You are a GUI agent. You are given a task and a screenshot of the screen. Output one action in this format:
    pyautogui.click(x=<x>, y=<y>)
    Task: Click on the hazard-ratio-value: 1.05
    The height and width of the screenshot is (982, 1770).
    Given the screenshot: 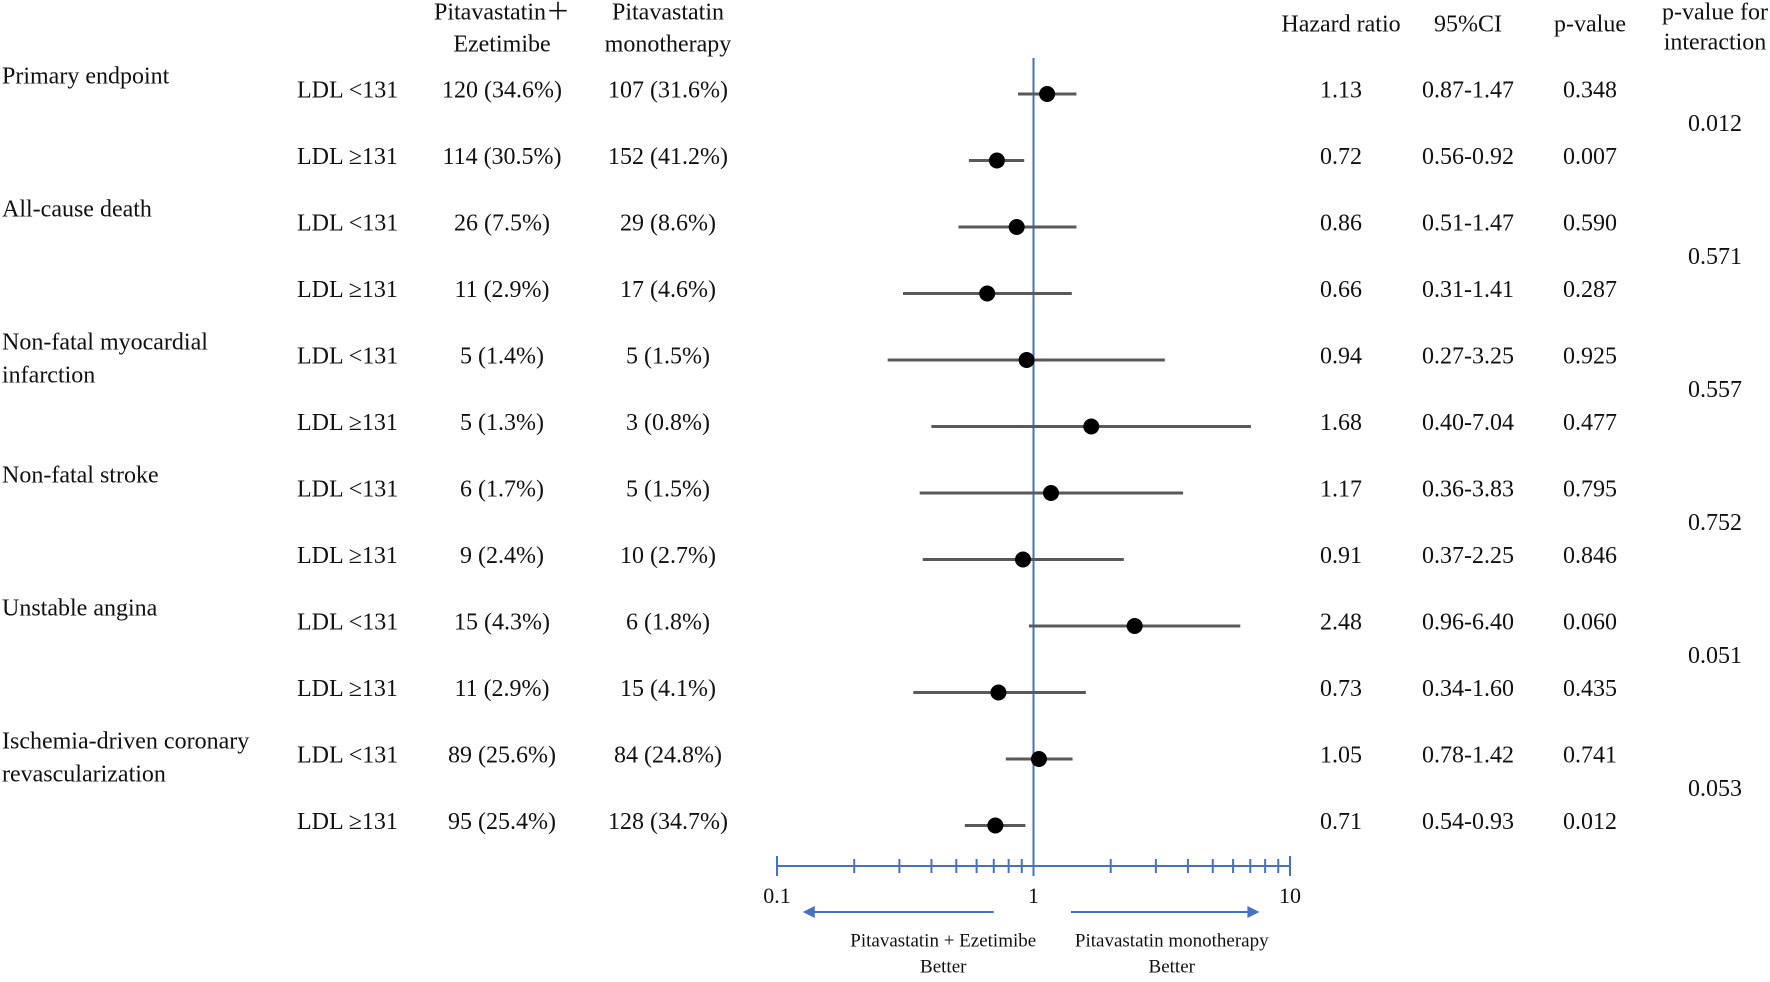 What is the action you would take?
    pyautogui.click(x=1341, y=756)
    